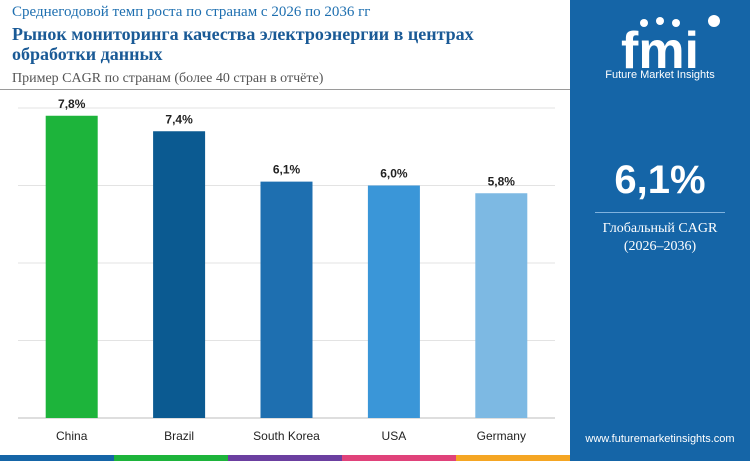 The height and width of the screenshot is (461, 750). I want to click on header-divider, so click(285, 89).